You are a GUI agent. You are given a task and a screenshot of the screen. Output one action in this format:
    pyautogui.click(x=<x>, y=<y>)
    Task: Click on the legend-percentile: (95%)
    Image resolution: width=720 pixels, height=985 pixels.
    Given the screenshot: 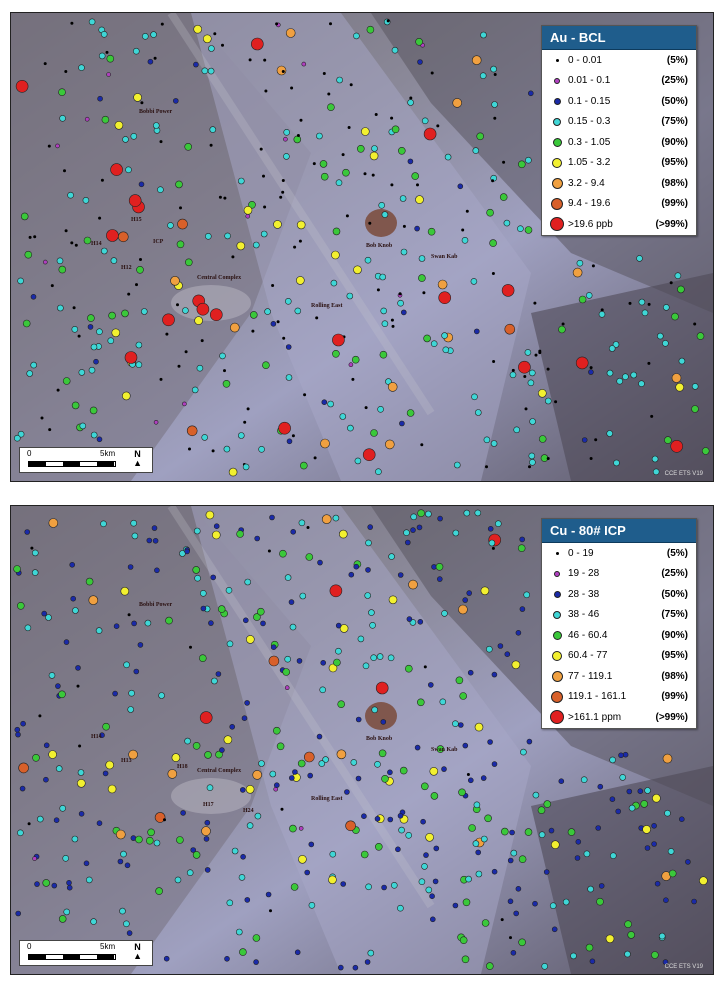 What is the action you would take?
    pyautogui.click(x=674, y=163)
    